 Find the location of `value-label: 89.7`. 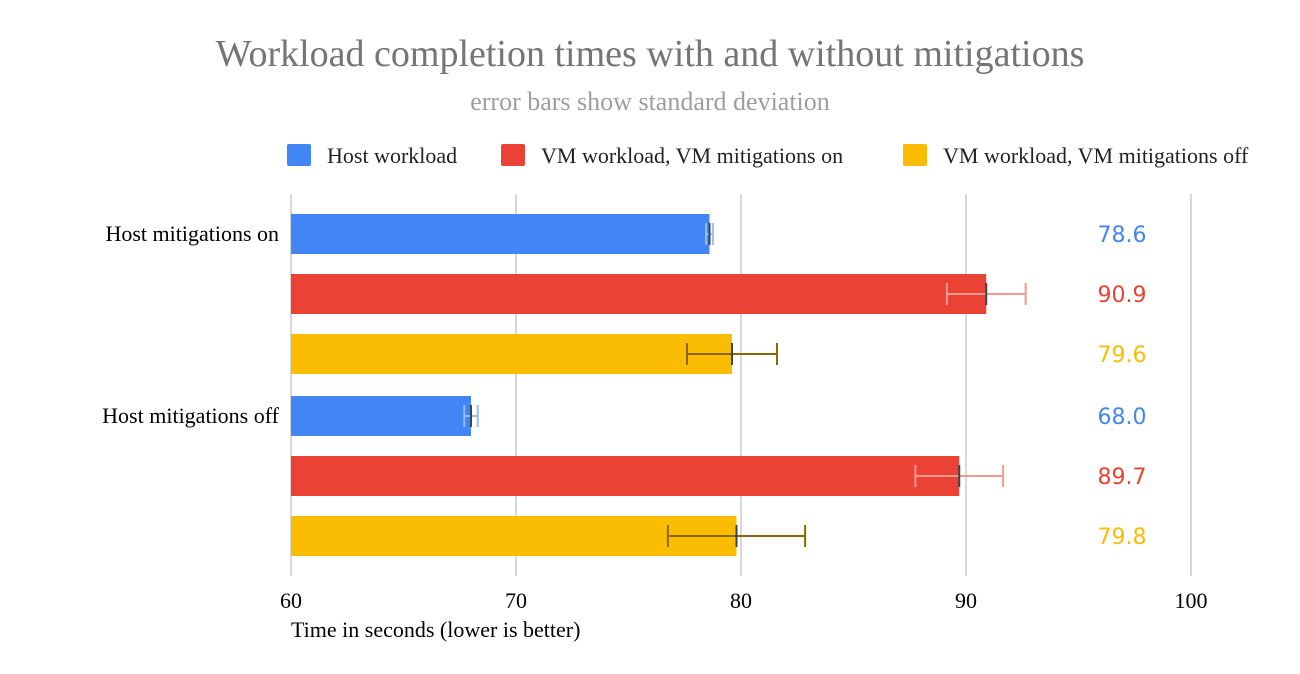

value-label: 89.7 is located at coordinates (1122, 477).